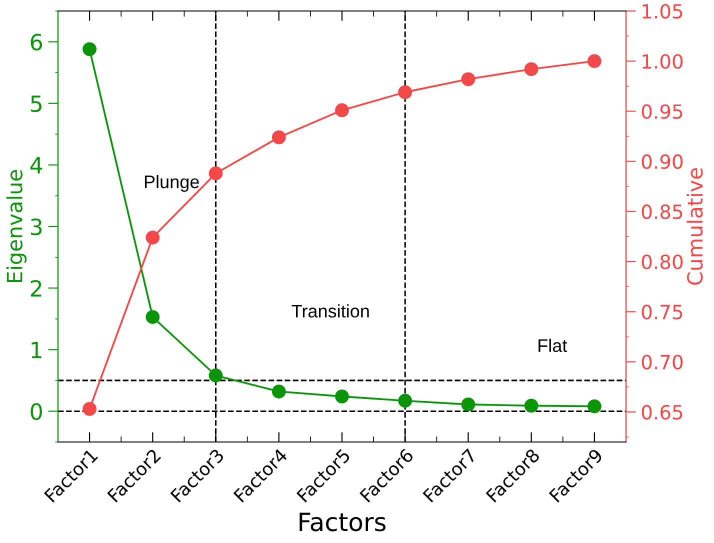 The width and height of the screenshot is (714, 543). I want to click on y-tick-label: 5, so click(36, 104).